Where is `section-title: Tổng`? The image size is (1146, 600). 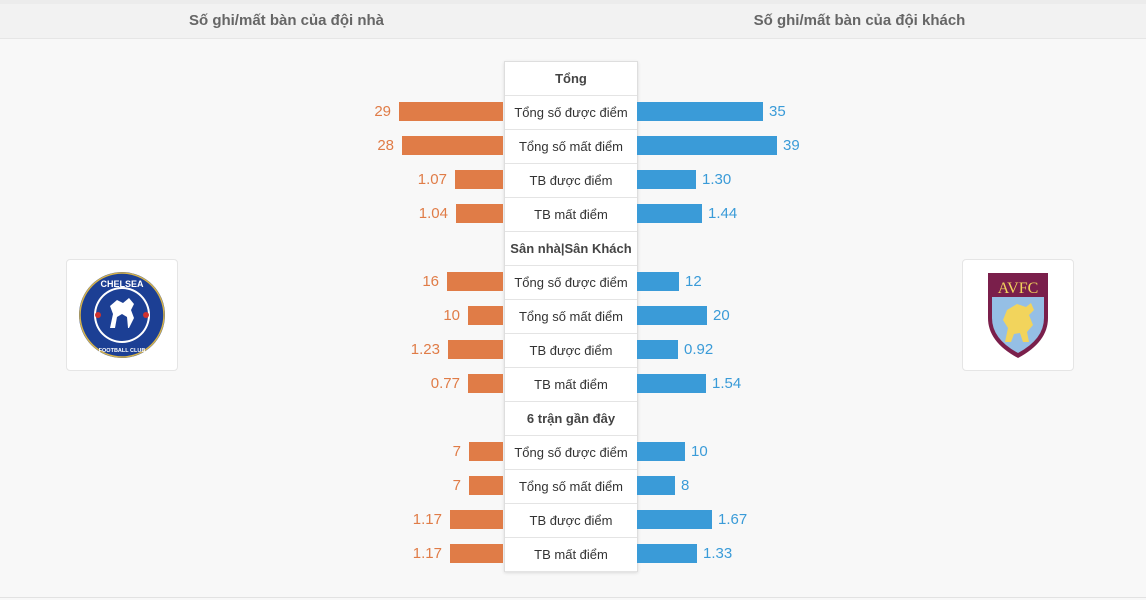 section-title: Tổng is located at coordinates (571, 79).